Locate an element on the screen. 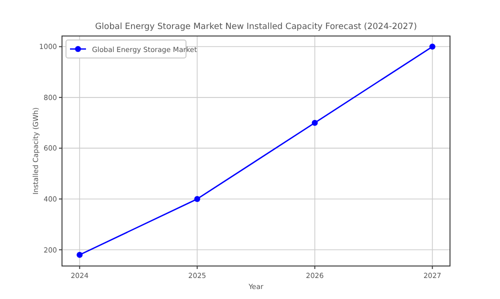 The image size is (500, 299). chart-title: Global Energy Storage Market New Installed Capacity Forecast (2024-2027) is located at coordinates (256, 27).